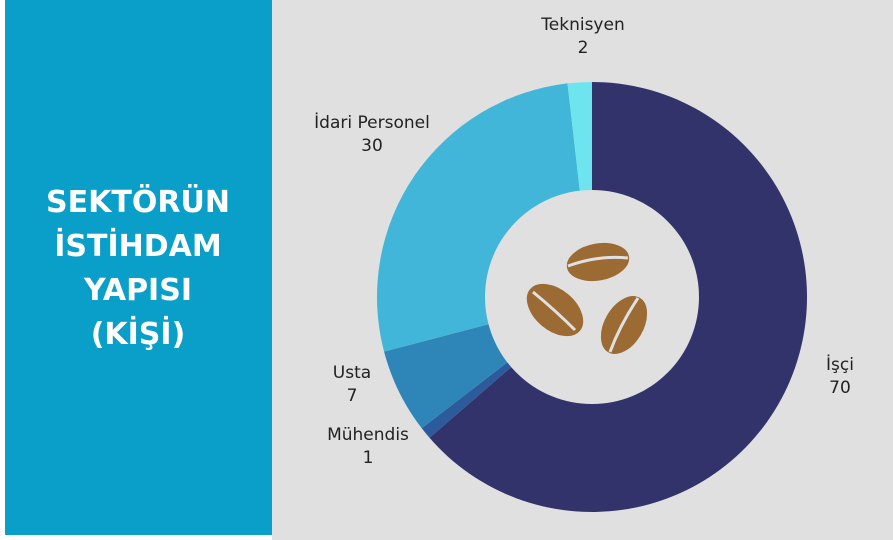 This screenshot has width=893, height=540. What do you see at coordinates (372, 146) in the screenshot?
I see `value-label: 30` at bounding box center [372, 146].